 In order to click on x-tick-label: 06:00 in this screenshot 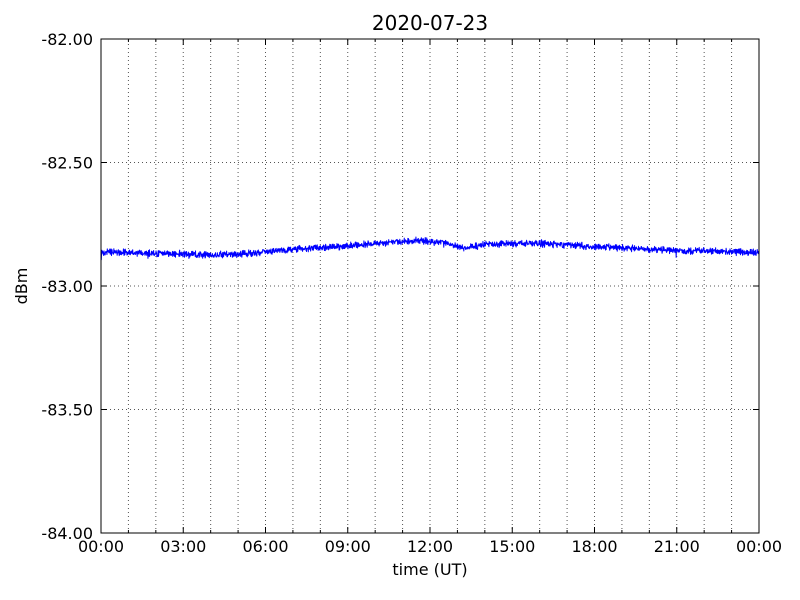, I will do `click(265, 546)`.